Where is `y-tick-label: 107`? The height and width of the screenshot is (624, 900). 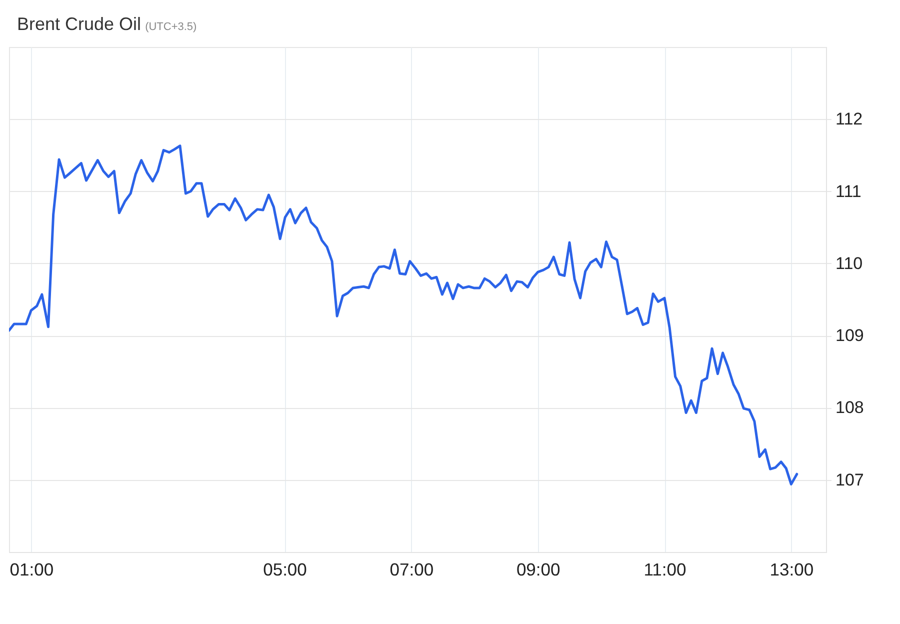
y-tick-label: 107 is located at coordinates (850, 480).